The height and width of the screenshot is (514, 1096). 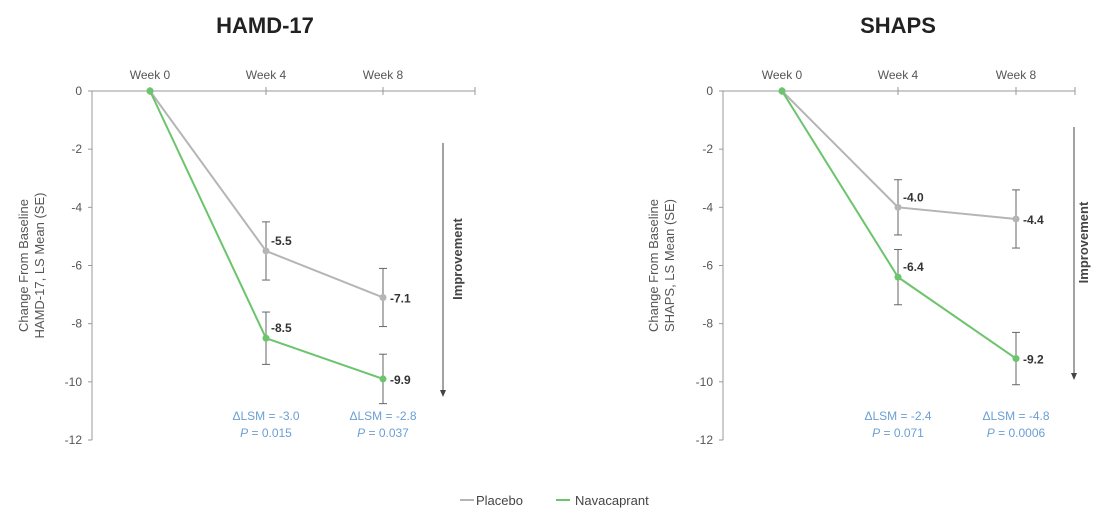 What do you see at coordinates (265, 416) in the screenshot?
I see `annotation-dlsm: ΔLSM = -3.0` at bounding box center [265, 416].